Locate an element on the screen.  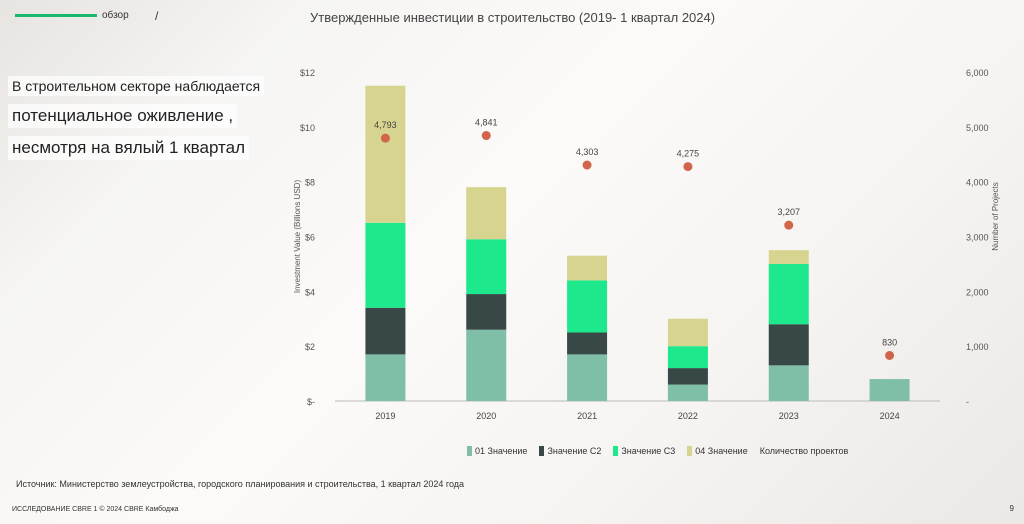
legend-swatch-q2 is located at coordinates (542, 451).